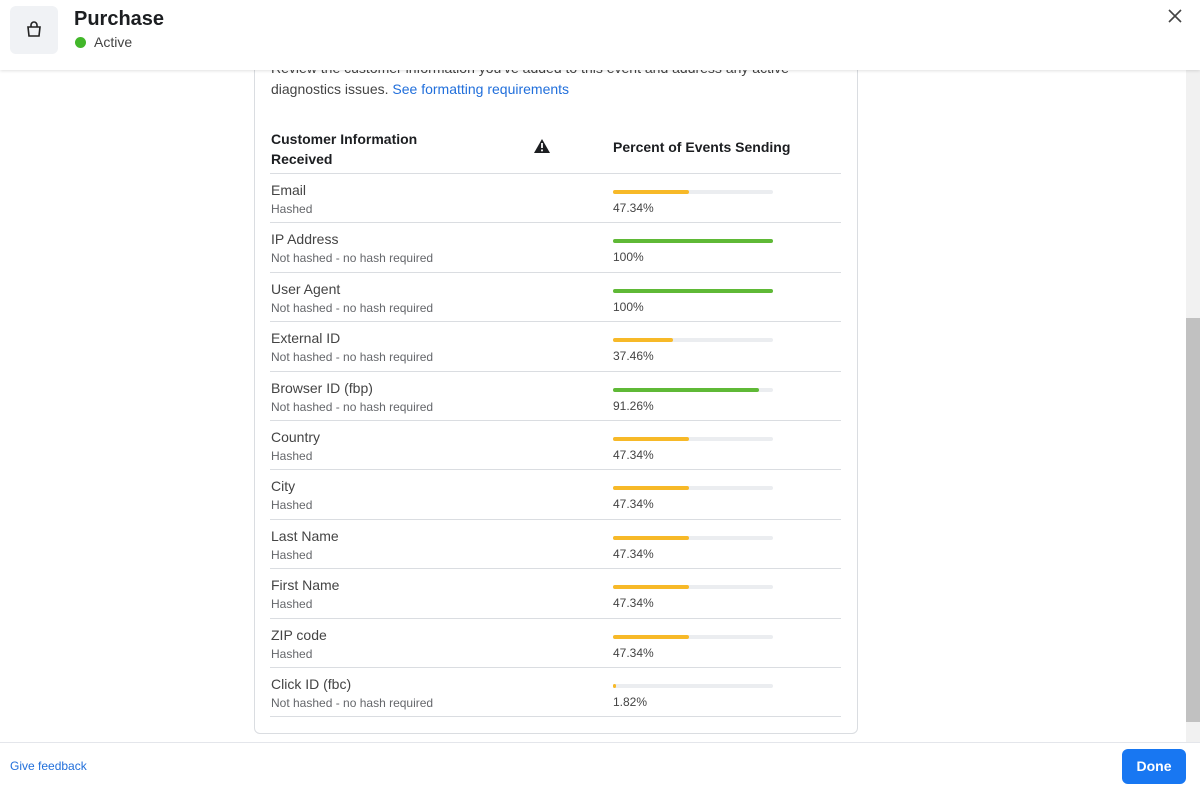  I want to click on scroll-thumb, so click(1193, 520).